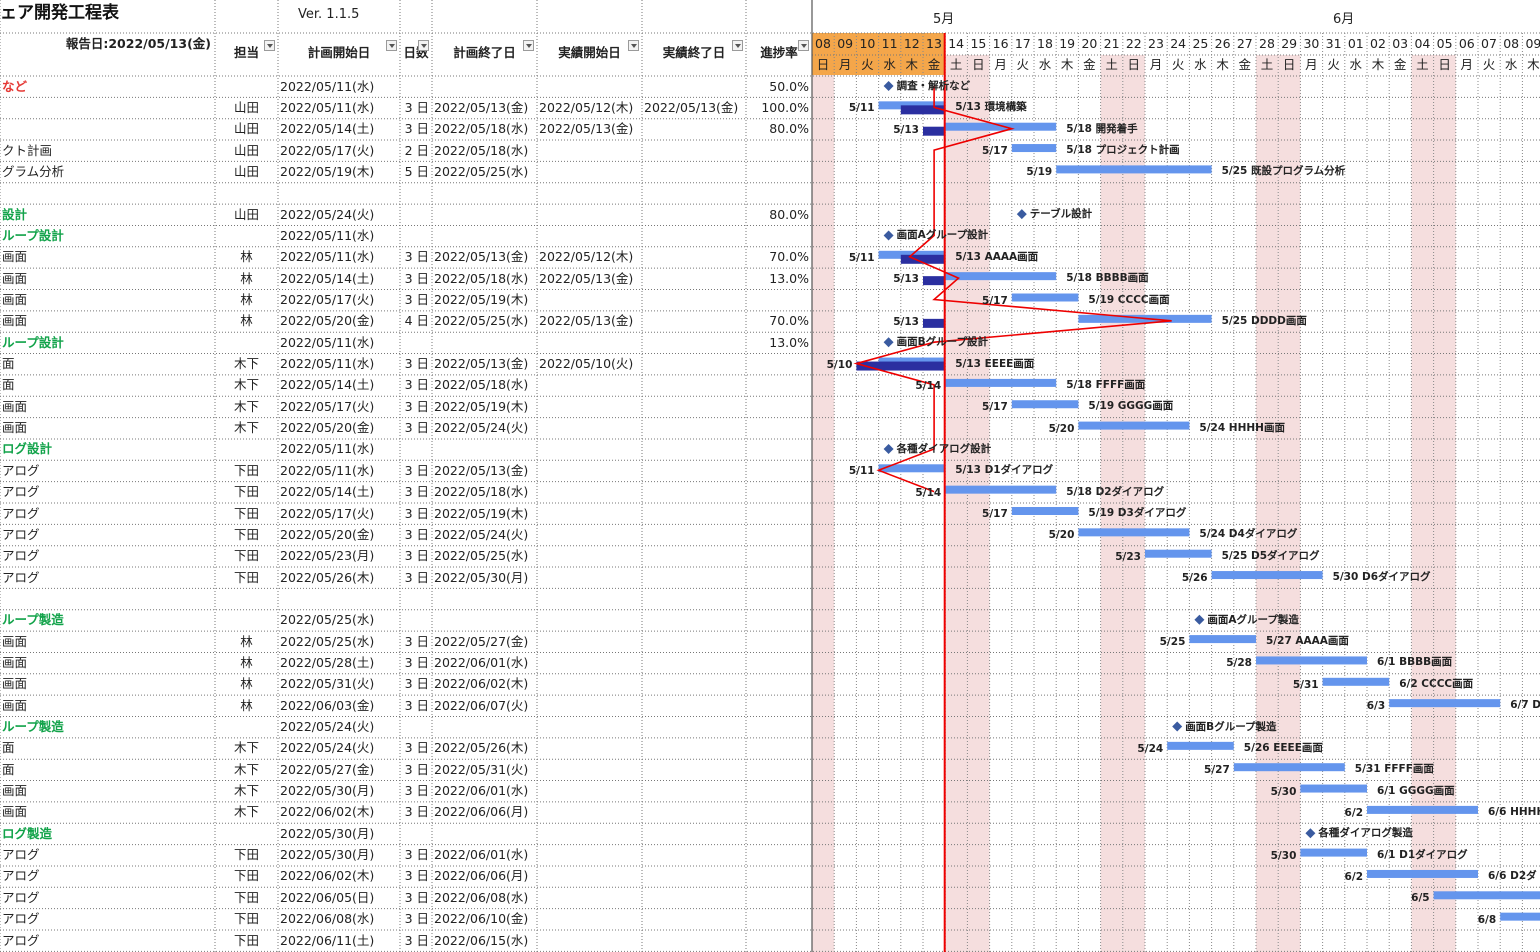 The image size is (1540, 952). What do you see at coordinates (1467, 64) in the screenshot?
I see `weekday-29: 月` at bounding box center [1467, 64].